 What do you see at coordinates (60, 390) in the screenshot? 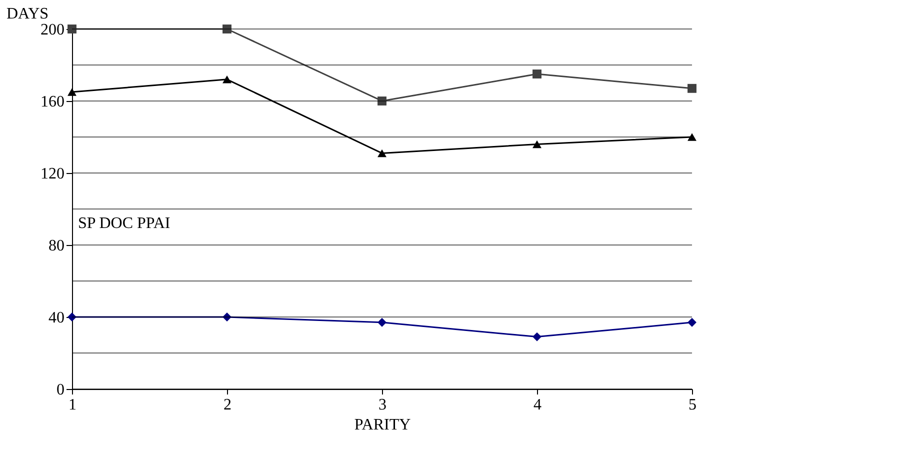
I see `y-tick-label: 0` at bounding box center [60, 390].